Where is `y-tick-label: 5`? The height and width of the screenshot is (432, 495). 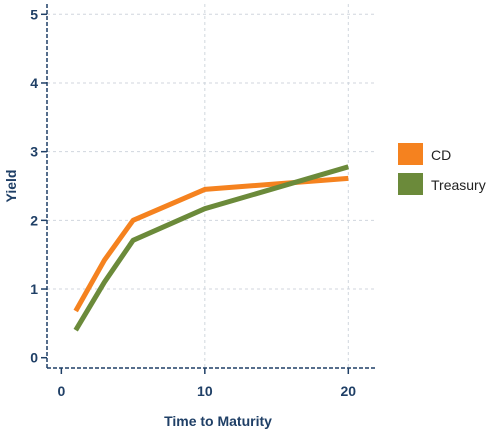 y-tick-label: 5 is located at coordinates (34, 14).